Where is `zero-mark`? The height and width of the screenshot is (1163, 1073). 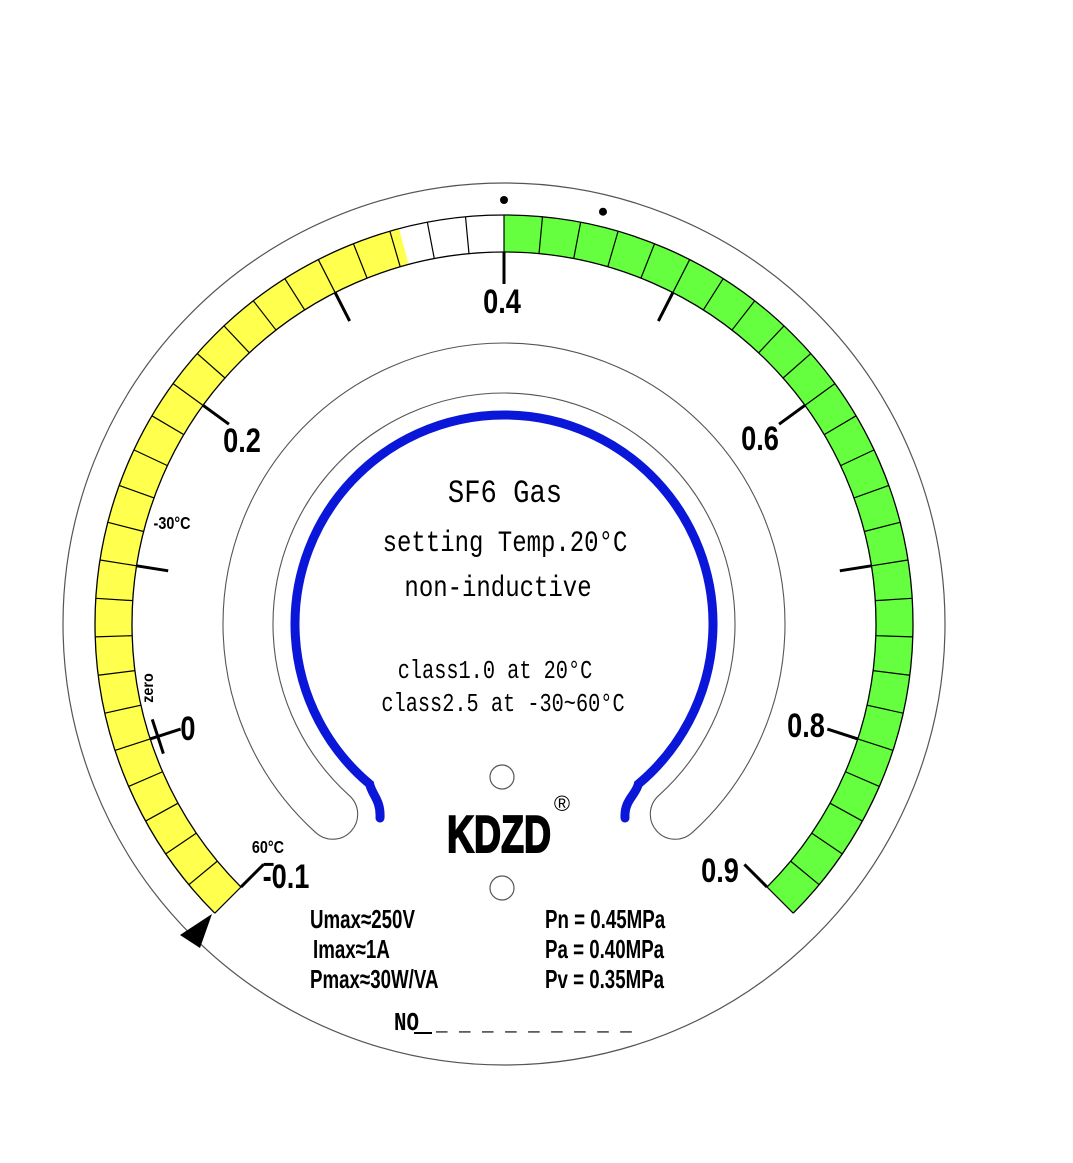
zero-mark is located at coordinates (157, 736).